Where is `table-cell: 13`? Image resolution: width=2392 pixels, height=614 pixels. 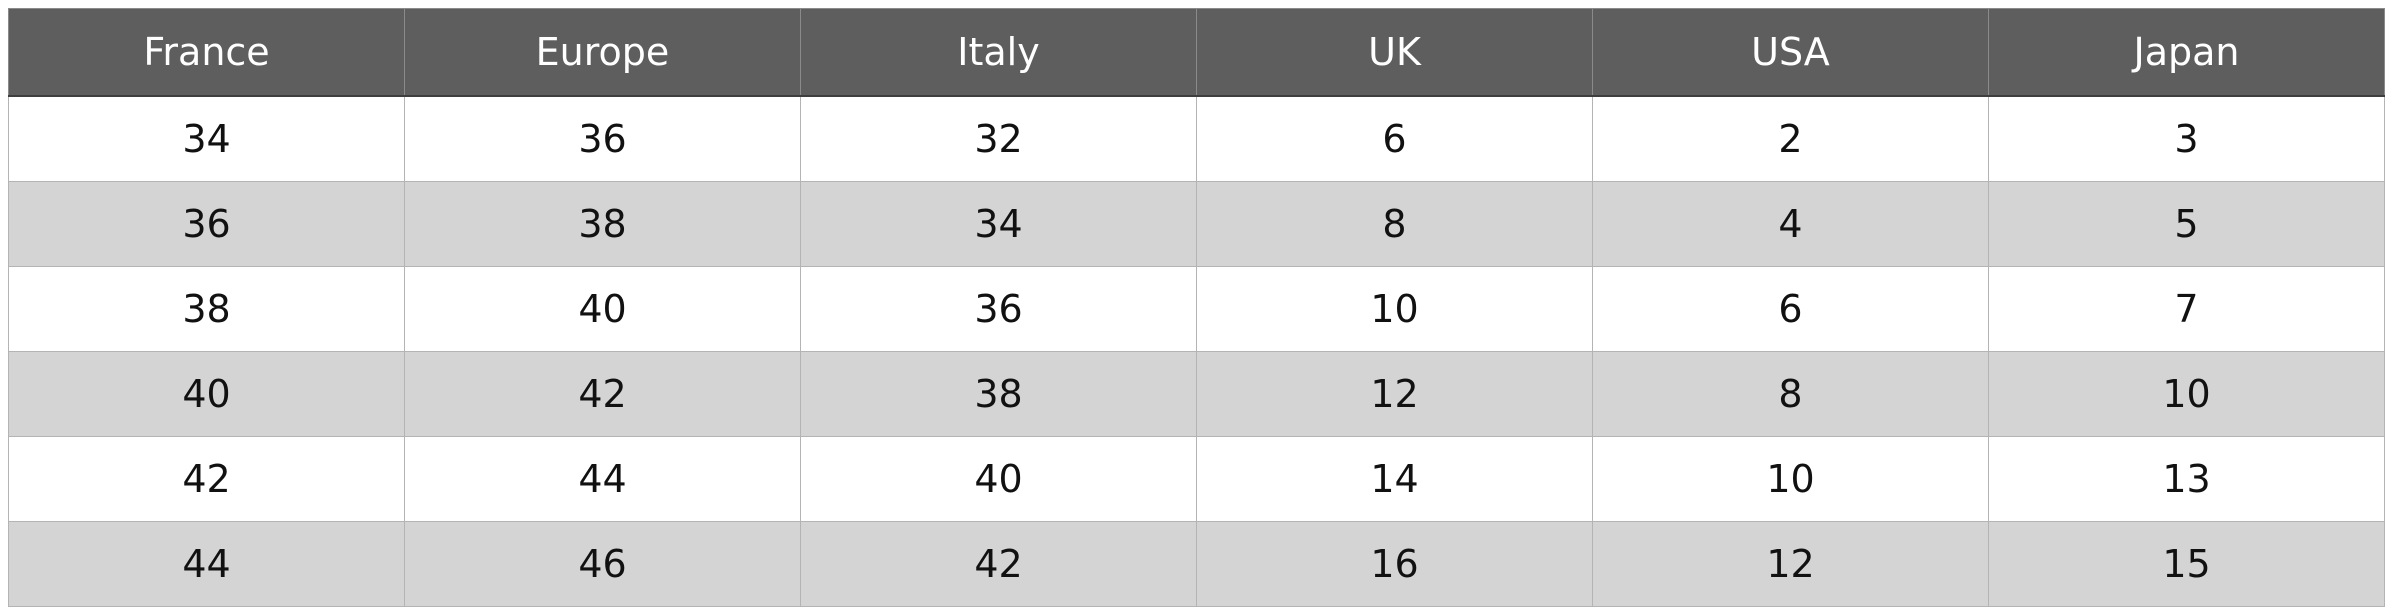 table-cell: 13 is located at coordinates (2186, 479).